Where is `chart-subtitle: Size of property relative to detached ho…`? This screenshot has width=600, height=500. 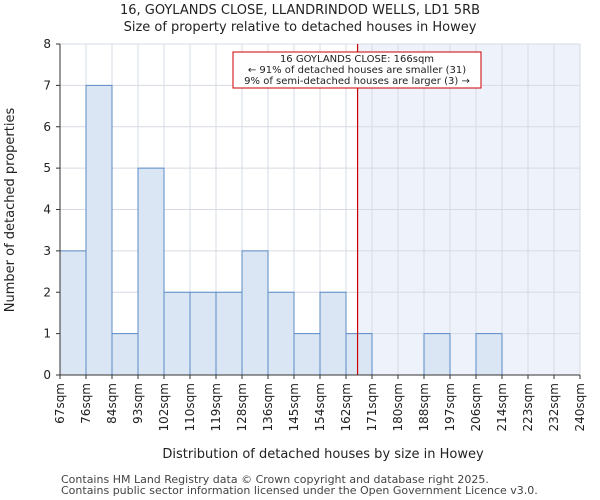 chart-subtitle: Size of property relative to detached ho… is located at coordinates (300, 27).